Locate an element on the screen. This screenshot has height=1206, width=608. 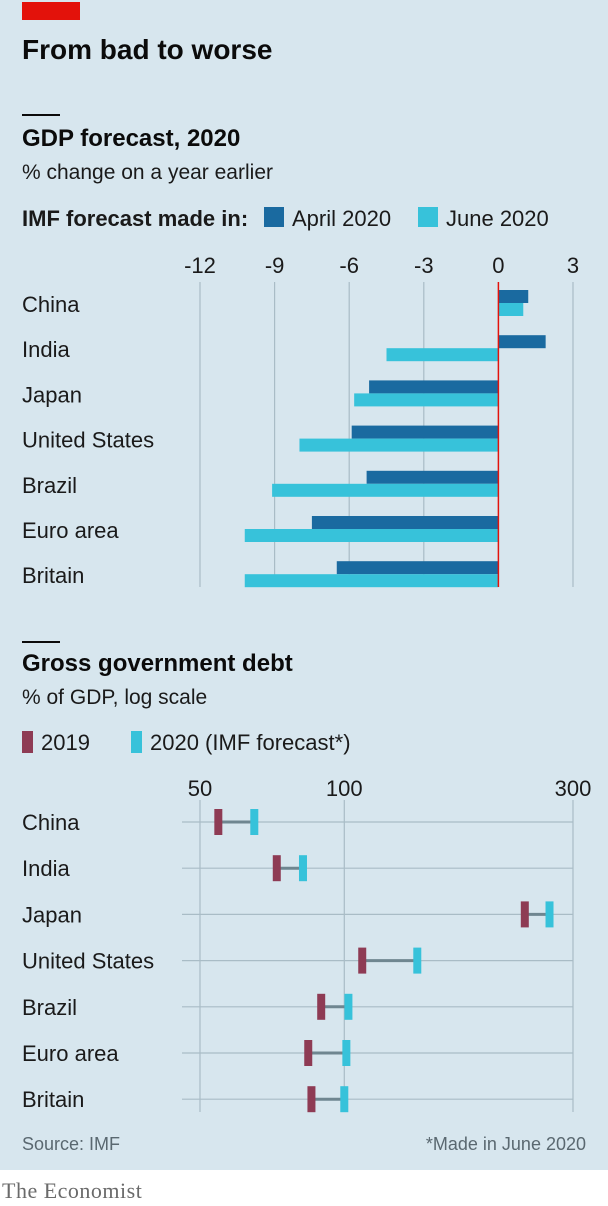
gdp-category-label-euro-area: Euro area is located at coordinates (70, 530).